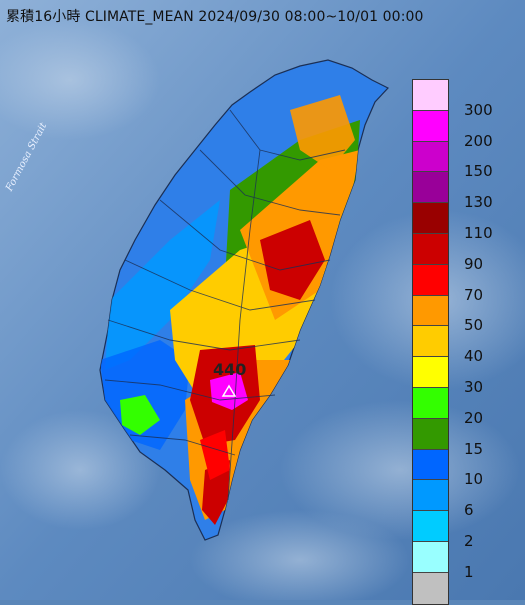  What do you see at coordinates (469, 510) in the screenshot?
I see `legend-label: 6` at bounding box center [469, 510].